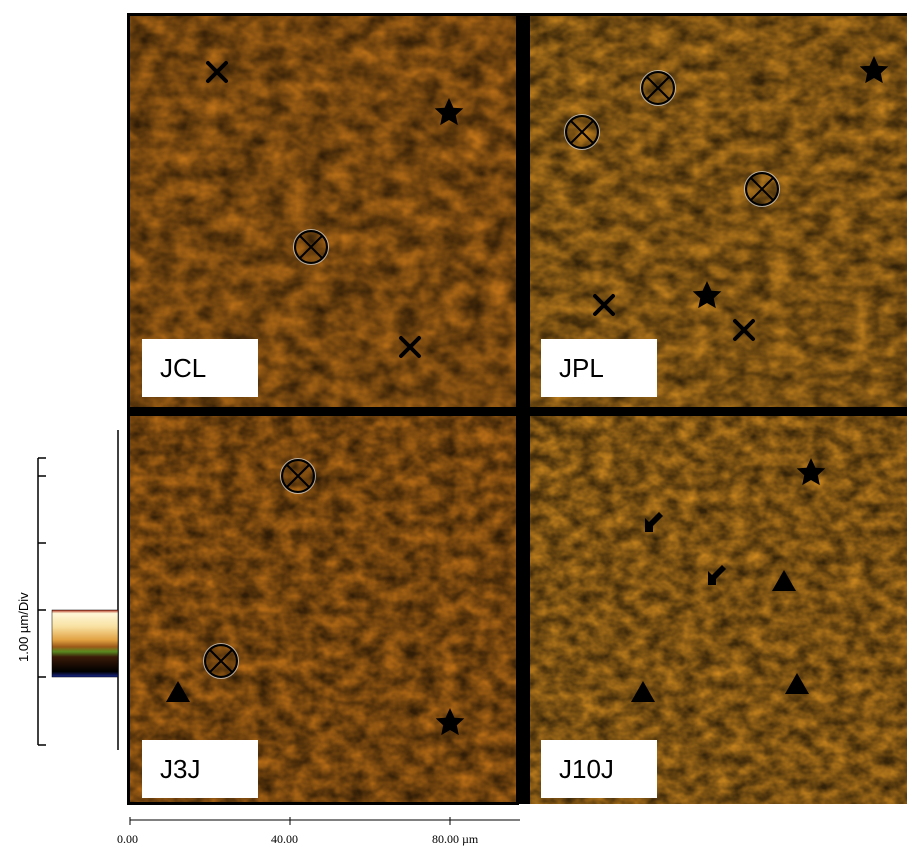 The image size is (907, 851). I want to click on outer-border-top, so click(517, 14).